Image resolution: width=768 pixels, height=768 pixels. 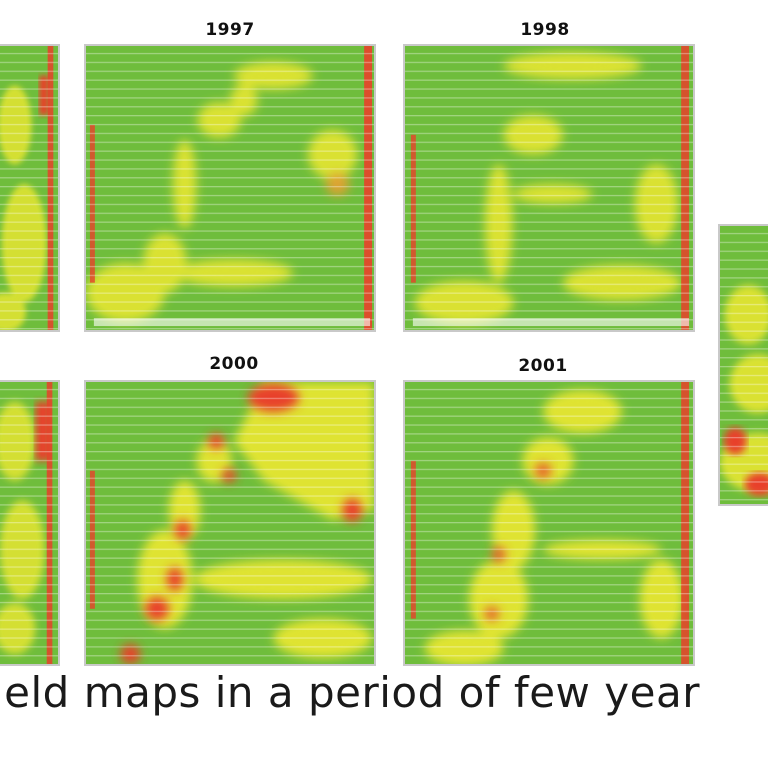 I want to click on yield-map-1998, so click(x=549, y=188).